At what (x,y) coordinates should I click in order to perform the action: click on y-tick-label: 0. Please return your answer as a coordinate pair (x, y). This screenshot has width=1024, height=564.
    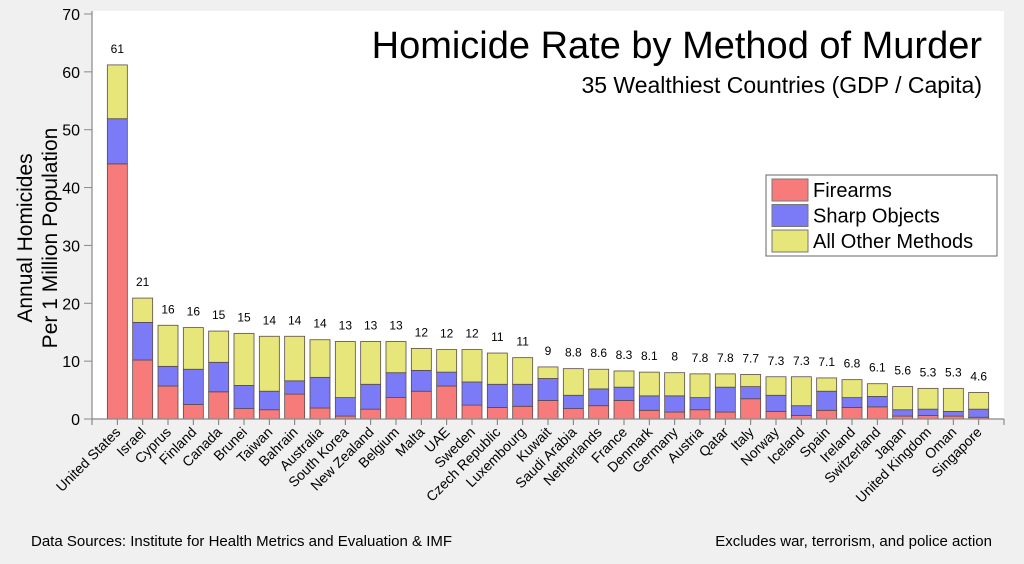
    Looking at the image, I should click on (75, 420).